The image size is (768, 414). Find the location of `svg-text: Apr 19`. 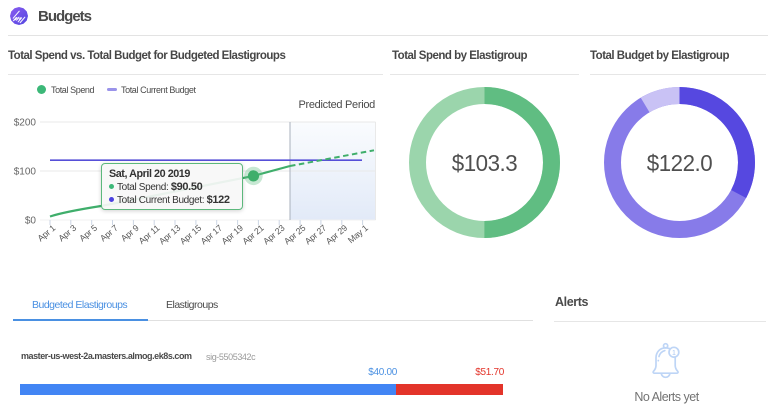

svg-text: Apr 19 is located at coordinates (233, 235).